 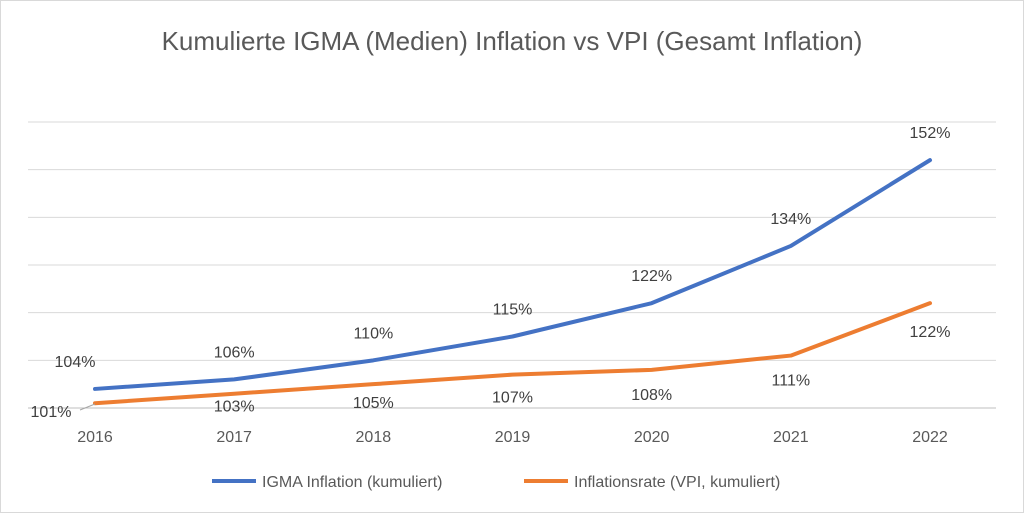 What do you see at coordinates (234, 407) in the screenshot?
I see `data-label: 103%` at bounding box center [234, 407].